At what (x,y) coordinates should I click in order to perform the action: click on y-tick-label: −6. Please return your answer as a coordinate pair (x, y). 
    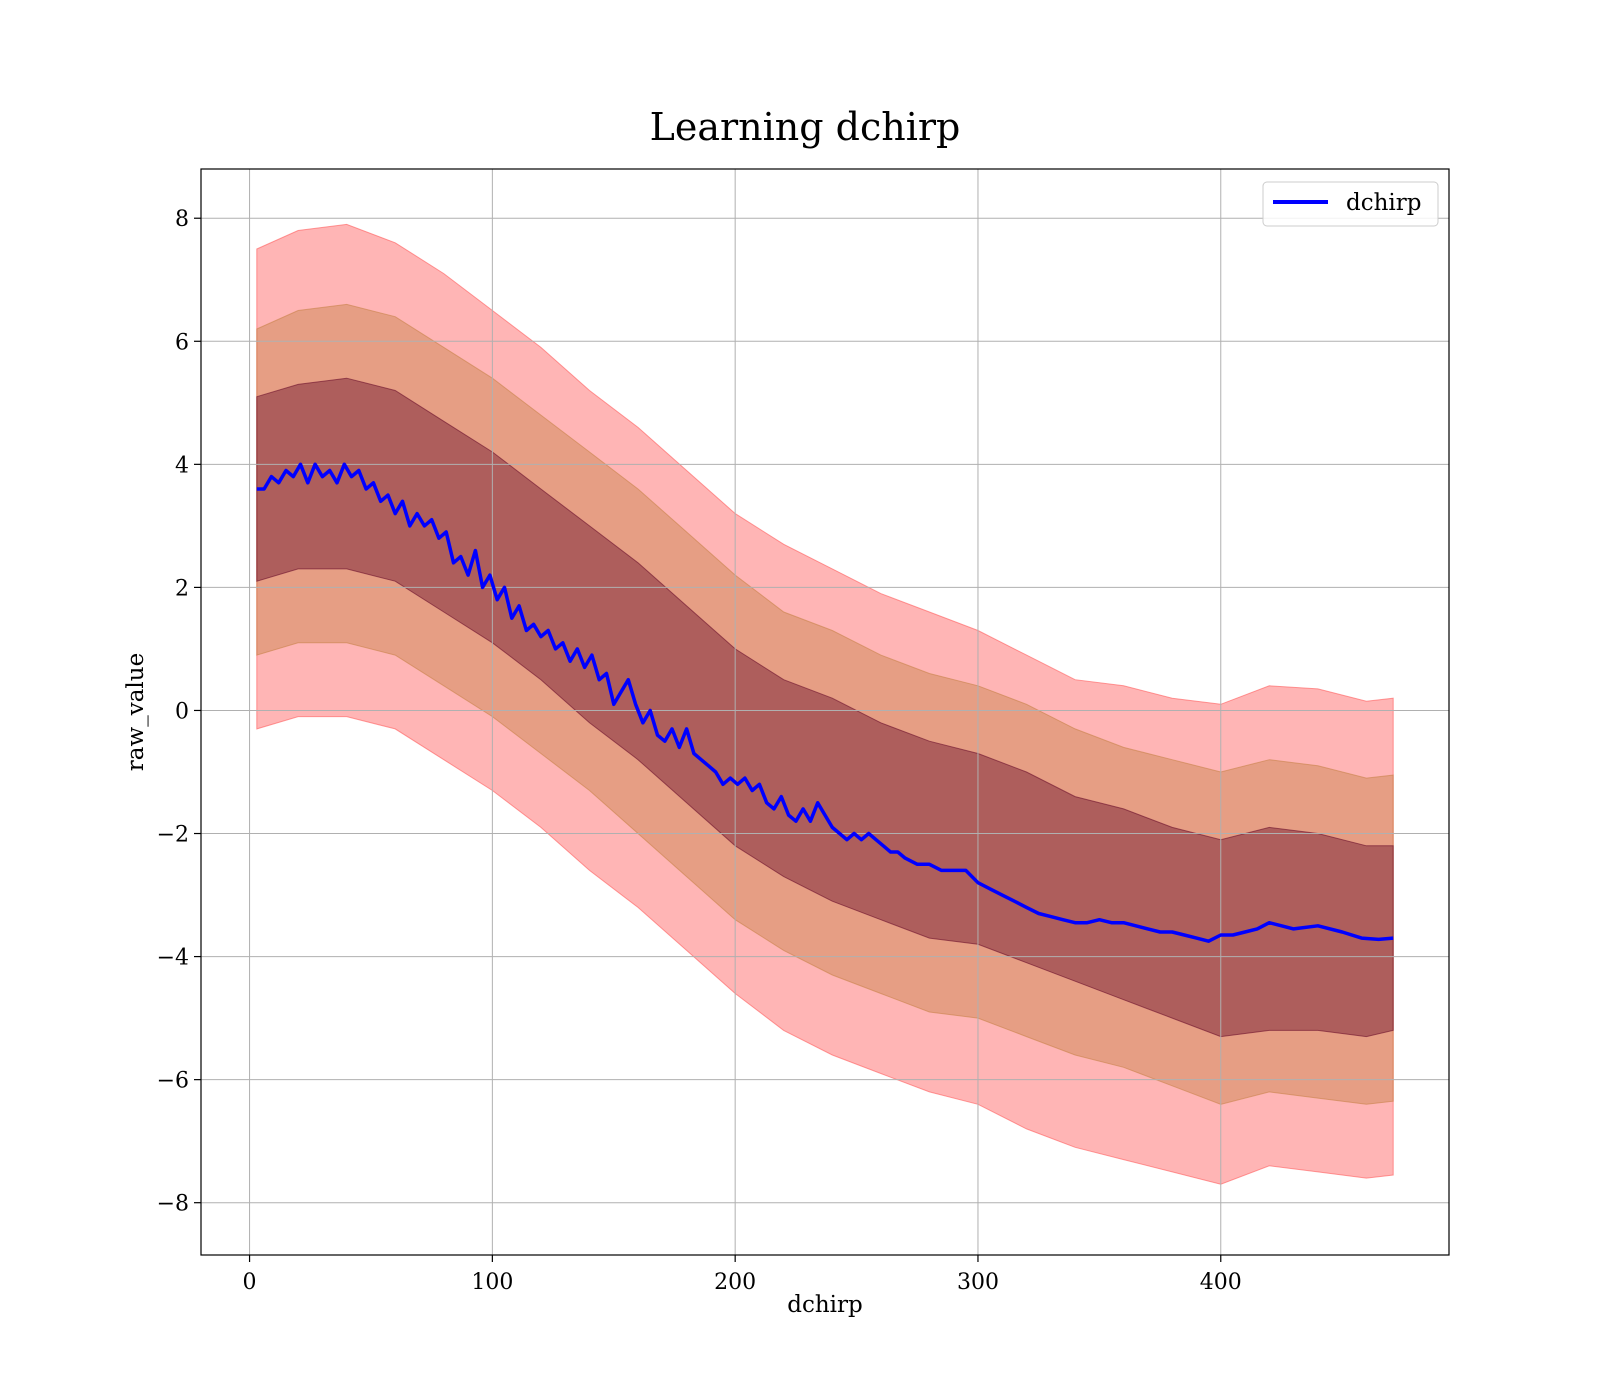
    Looking at the image, I should click on (173, 1081).